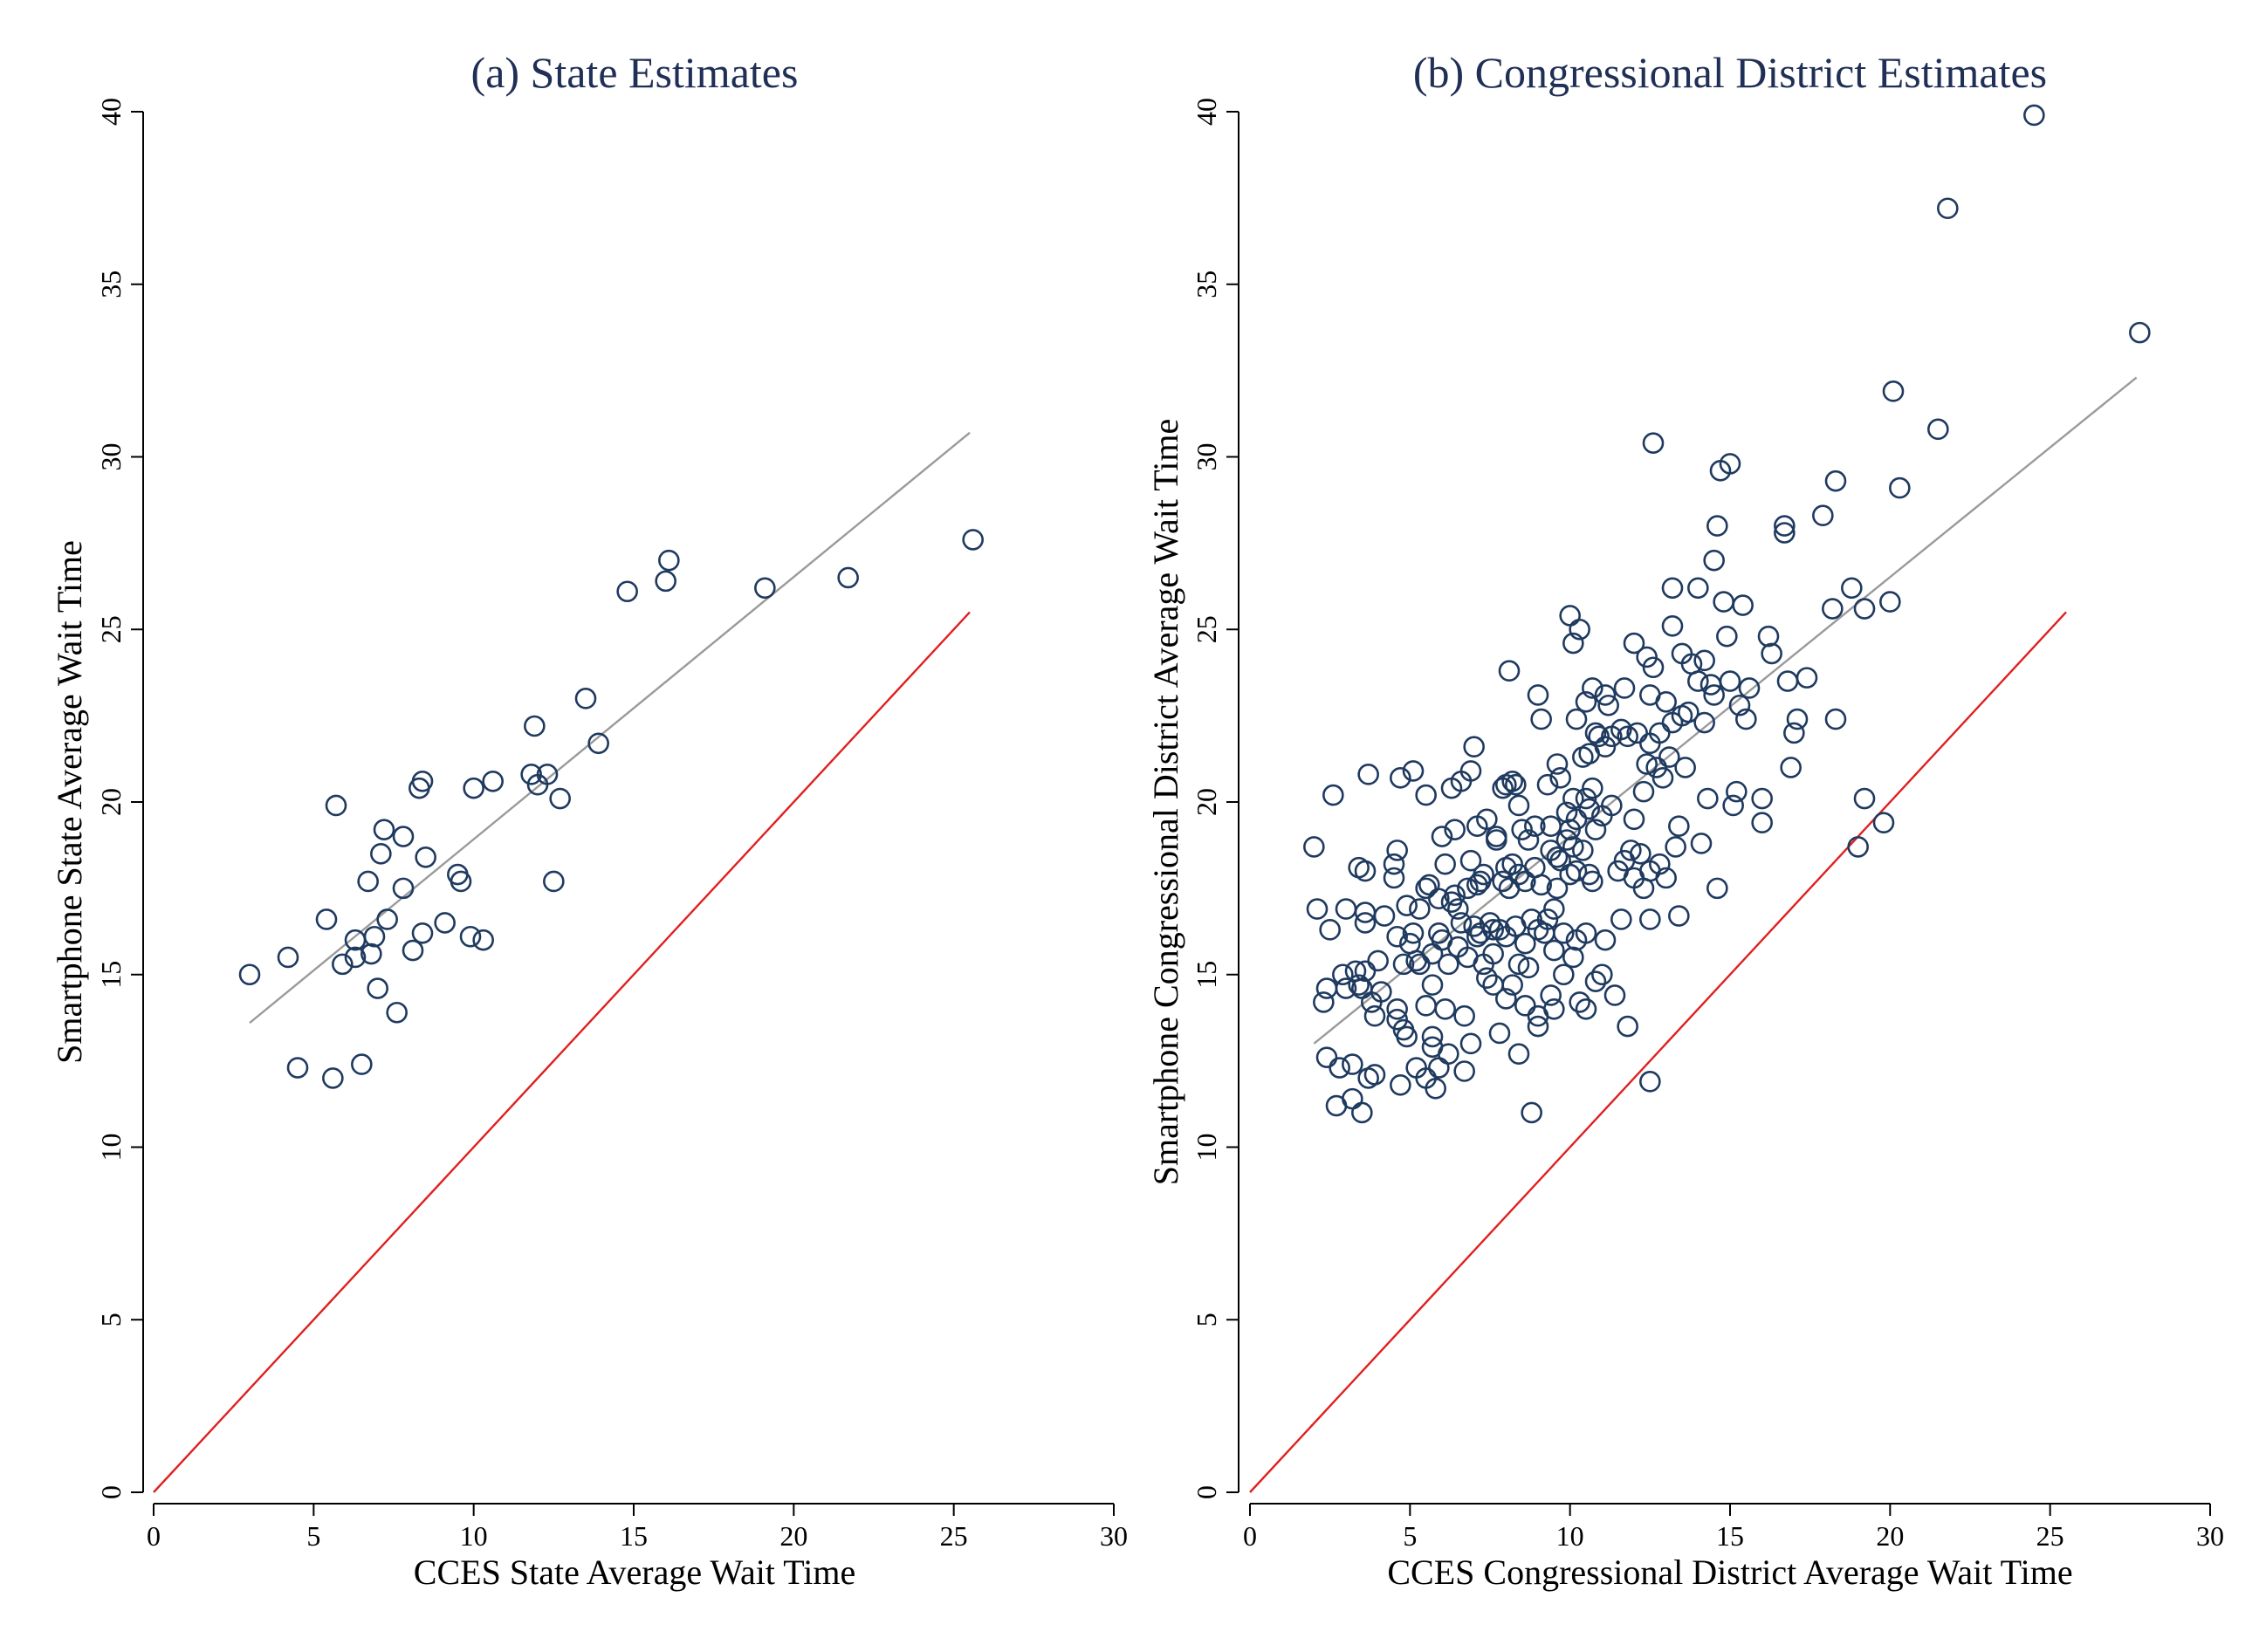  What do you see at coordinates (111, 1492) in the screenshot?
I see `panel-a-y-tick-label: 0` at bounding box center [111, 1492].